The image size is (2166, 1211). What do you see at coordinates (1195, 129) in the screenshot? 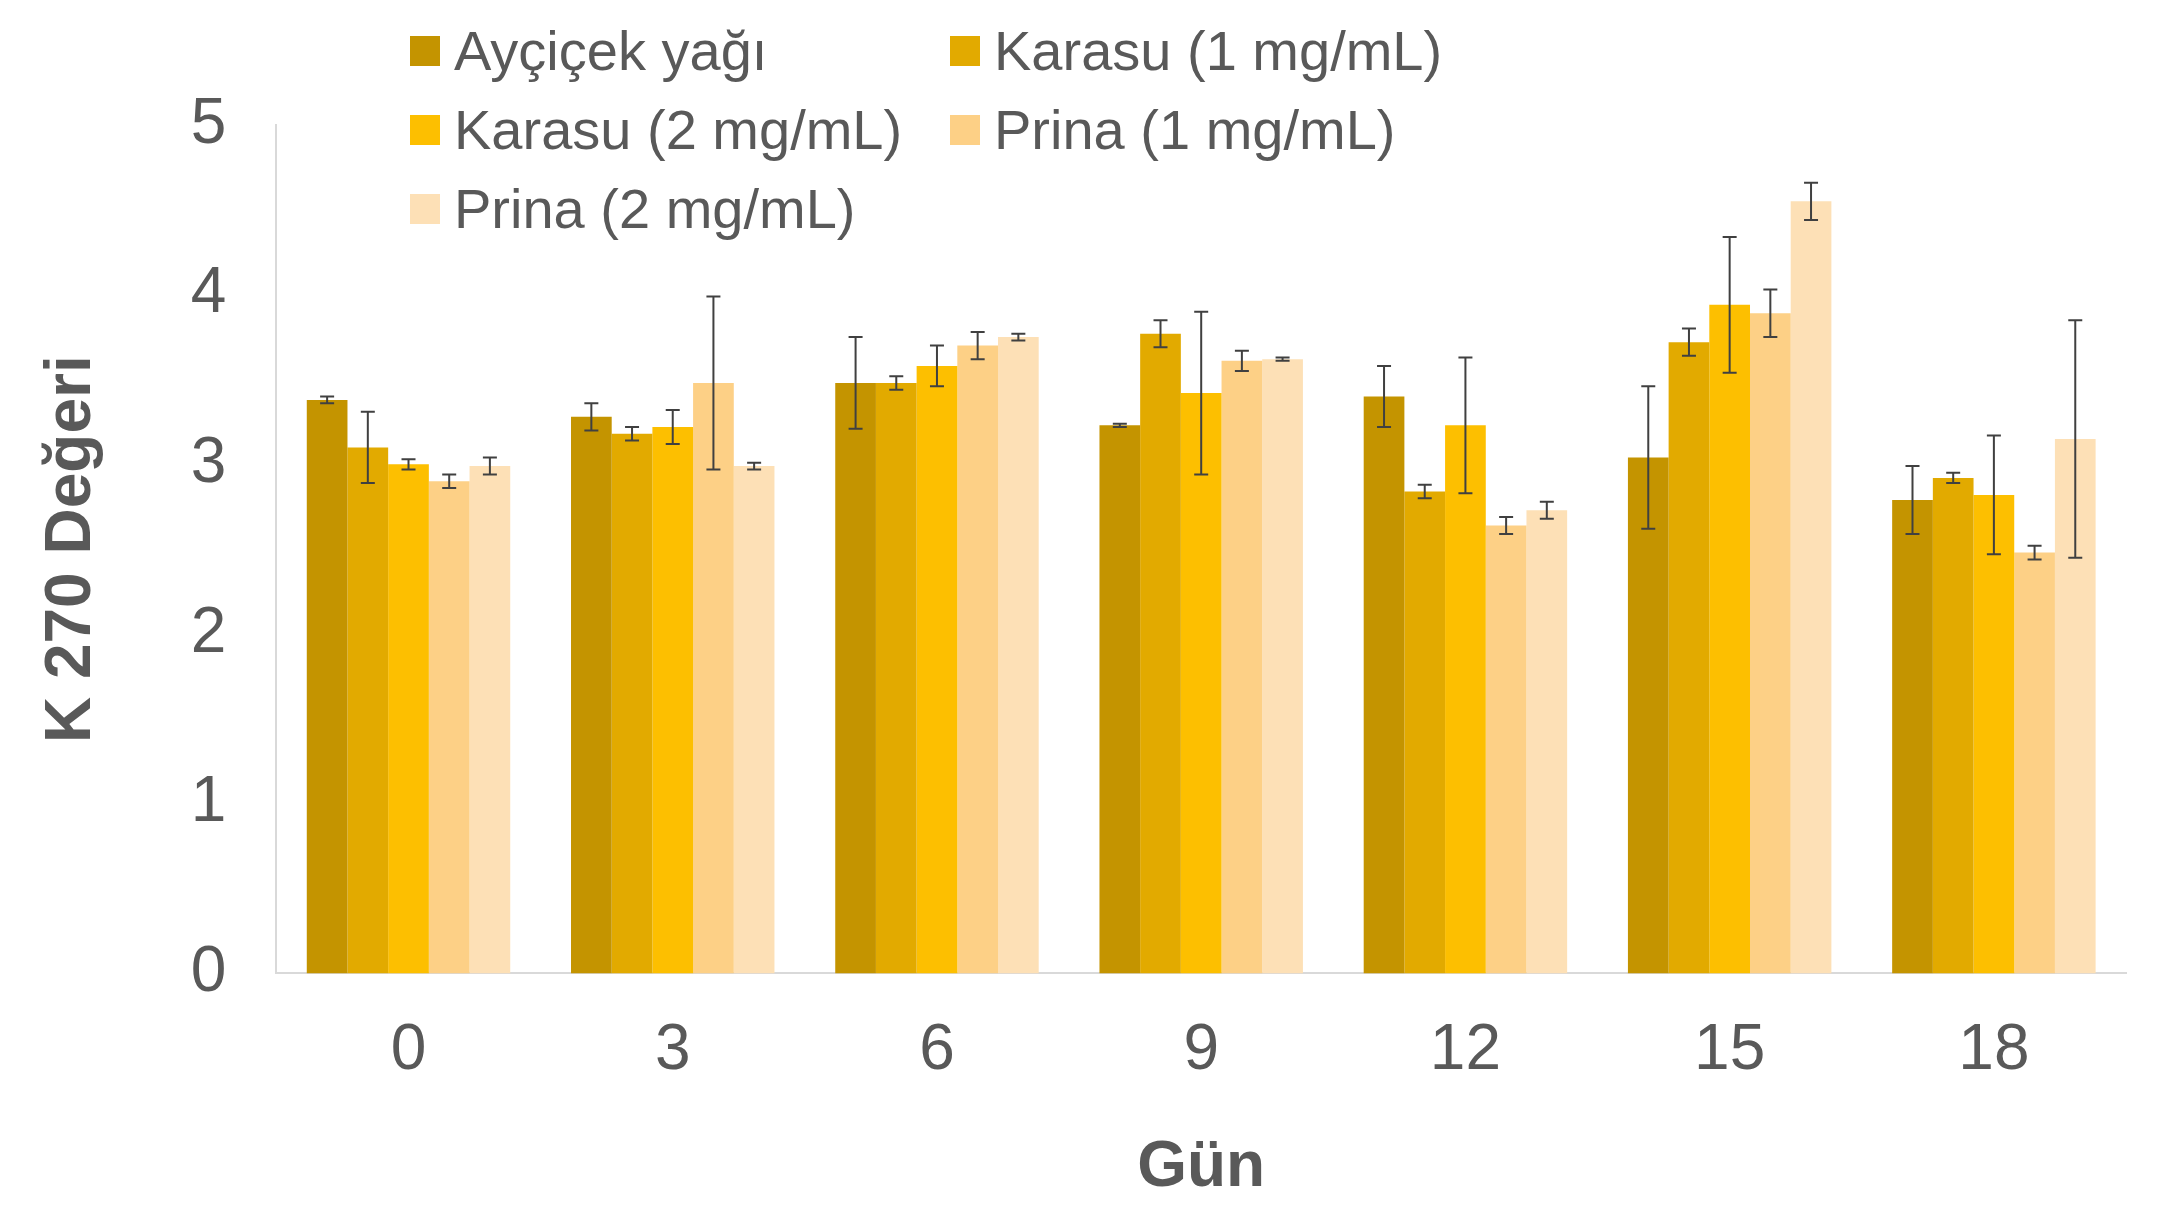
I see `legend-label: Prina (1 mg/mL)` at bounding box center [1195, 129].